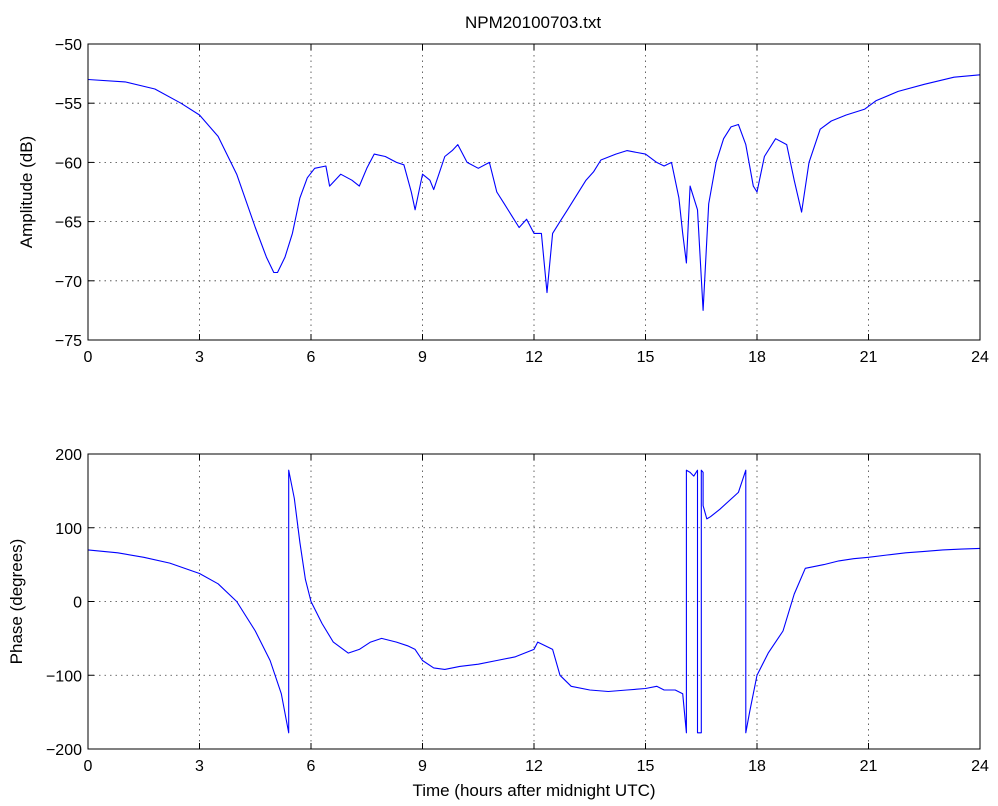  Describe the element at coordinates (88, 357) in the screenshot. I see `amplitude-x-tick-label: 0` at that location.